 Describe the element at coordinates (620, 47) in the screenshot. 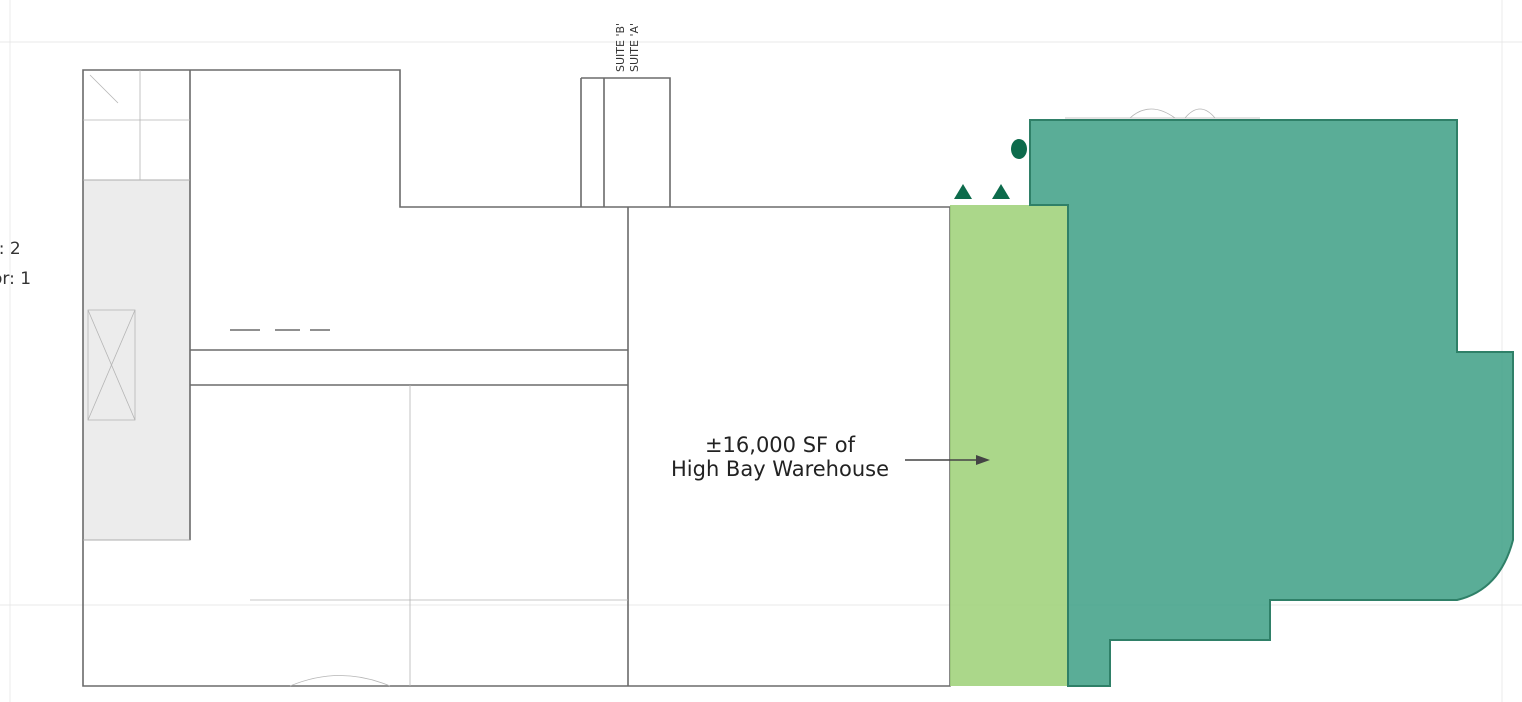

I see `suite-label: SUITE 'B'` at that location.